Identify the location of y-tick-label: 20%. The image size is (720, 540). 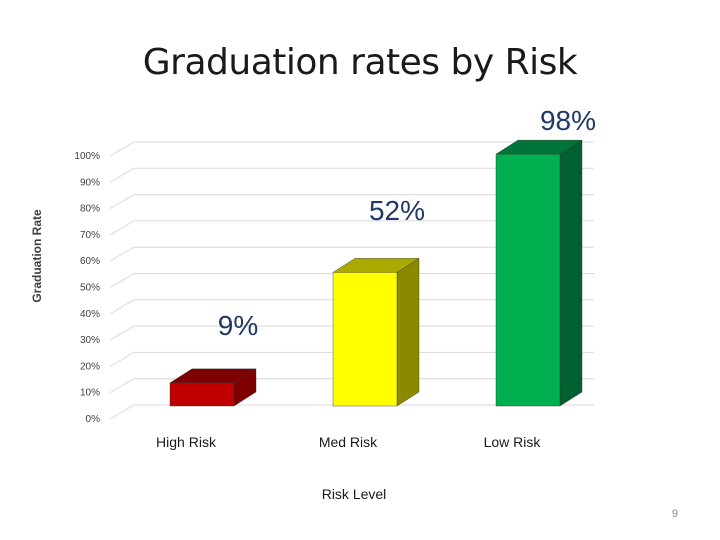
(90, 366).